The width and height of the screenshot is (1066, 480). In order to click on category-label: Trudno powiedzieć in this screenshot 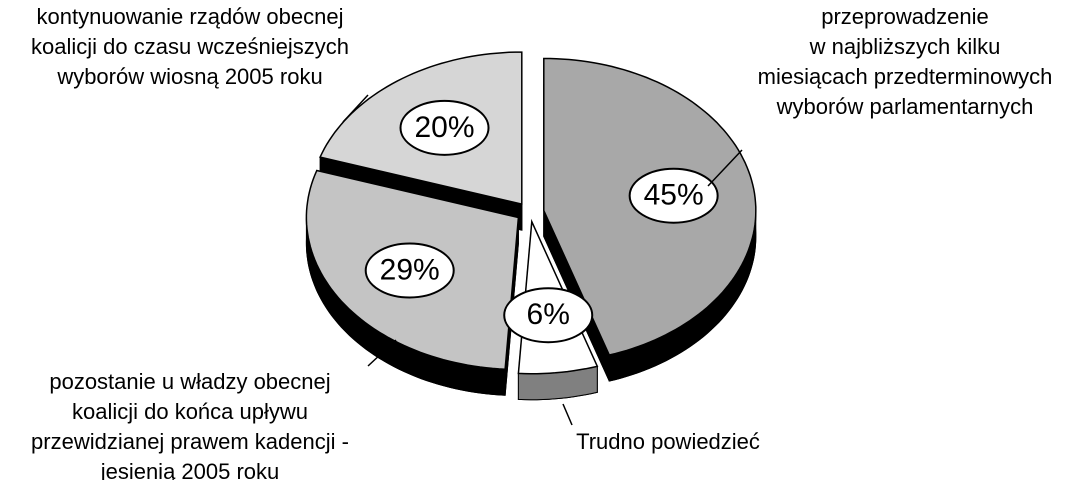, I will do `click(668, 441)`.